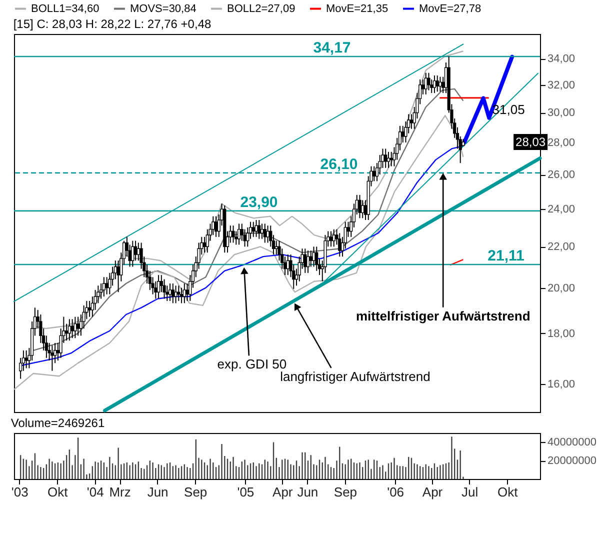  What do you see at coordinates (450, 8) in the screenshot?
I see `legend-label: MovE=27,78` at bounding box center [450, 8].